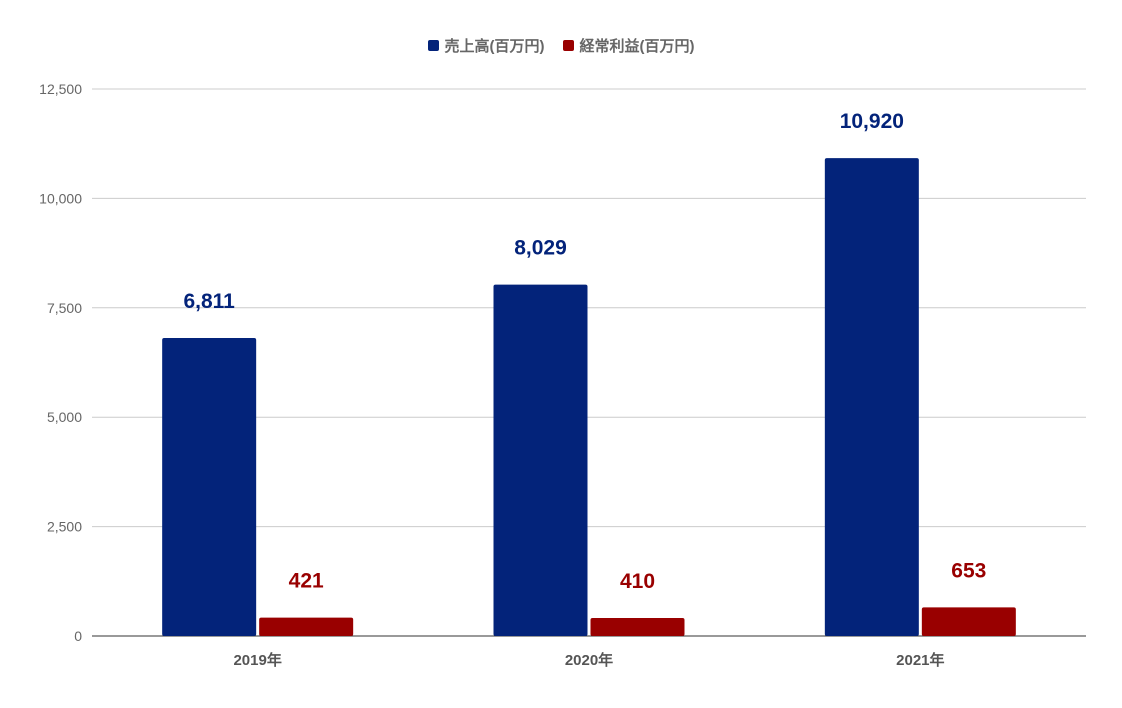  I want to click on y-tick-label: 10,000, so click(60, 198).